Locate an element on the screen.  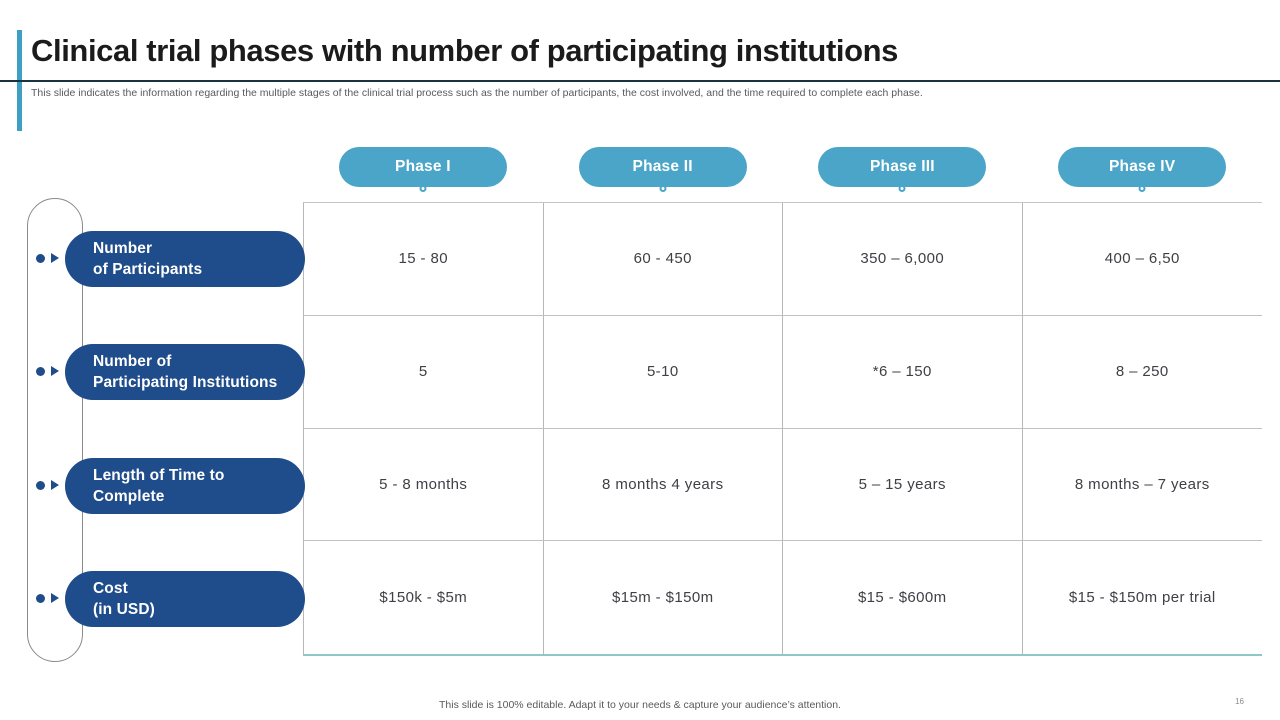
table-cell: *6 – 150 is located at coordinates (903, 372).